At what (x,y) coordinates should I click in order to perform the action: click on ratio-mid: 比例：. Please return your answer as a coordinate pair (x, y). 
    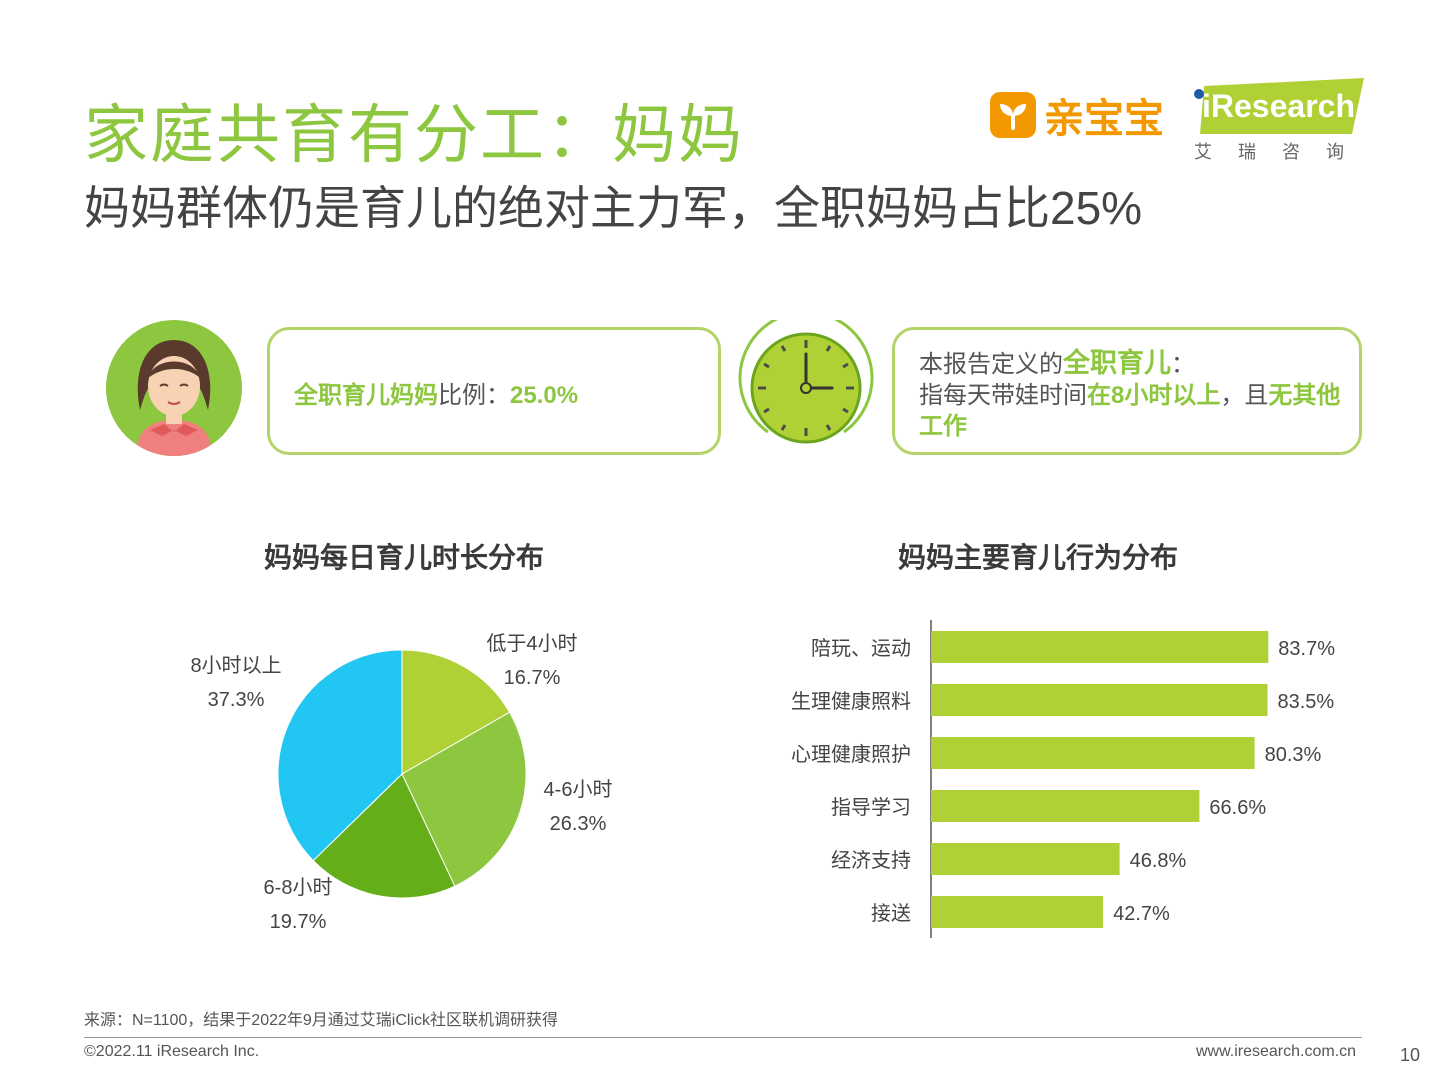
    Looking at the image, I should click on (474, 395).